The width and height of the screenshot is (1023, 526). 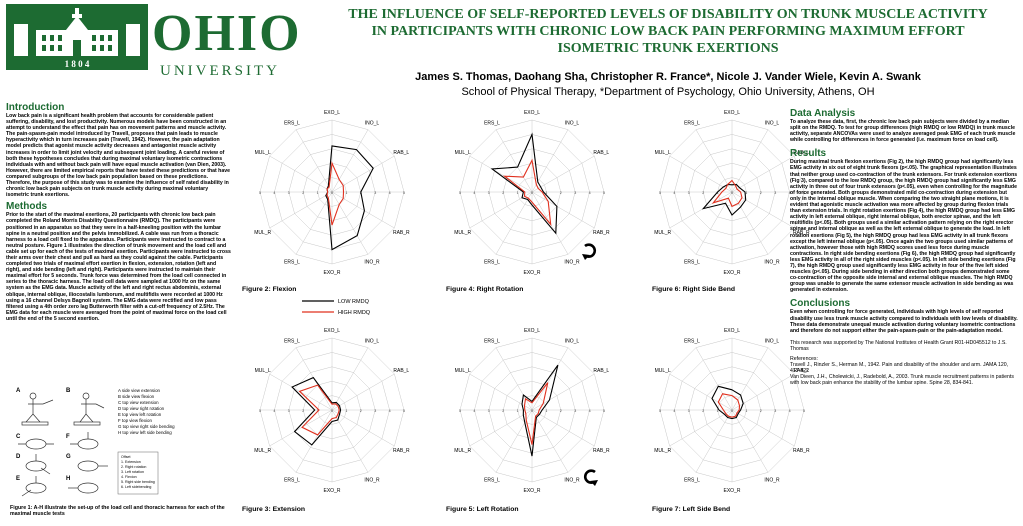 I want to click on inset-legend-item: Offset, so click(x=126, y=457).